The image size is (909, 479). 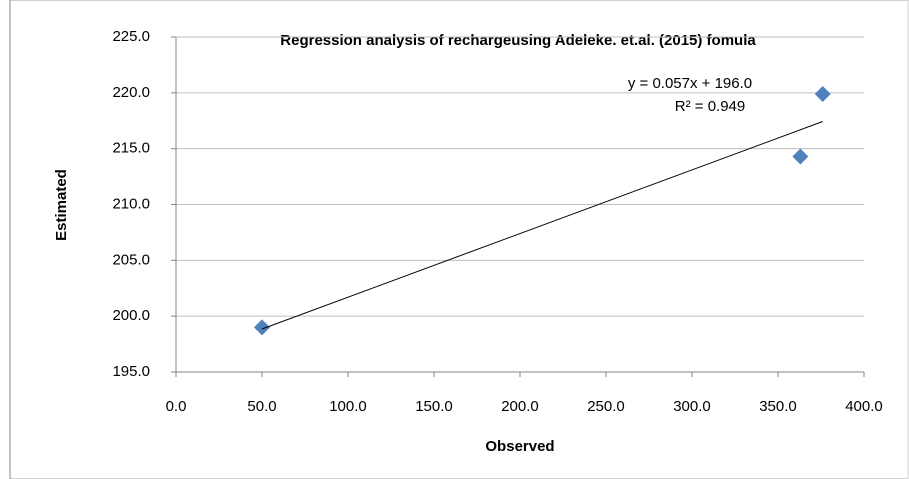 I want to click on trendline-equation: y = 0.057x + 196.0, so click(x=690, y=83).